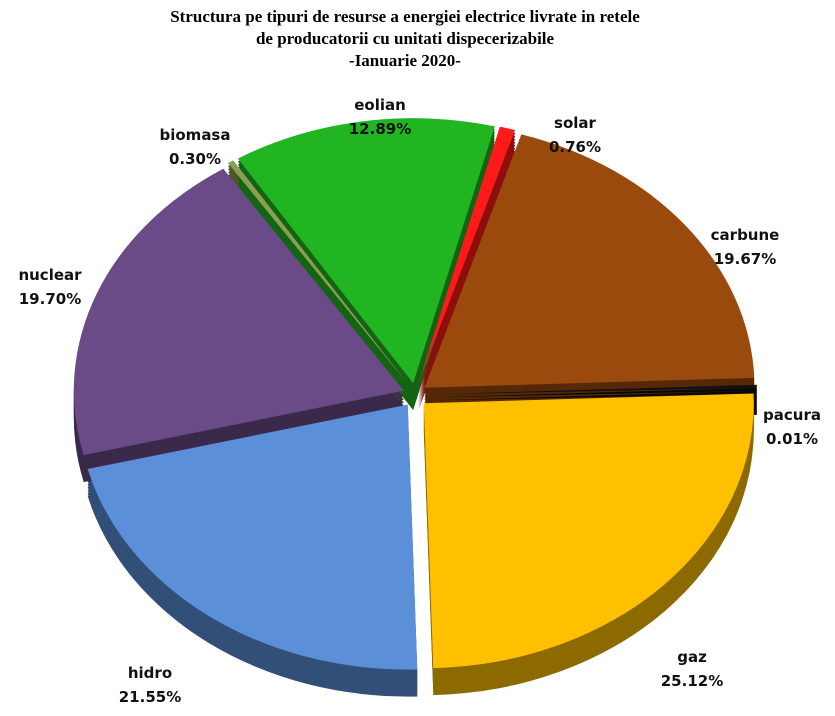 The height and width of the screenshot is (716, 835). What do you see at coordinates (792, 415) in the screenshot?
I see `slice-label: pacura` at bounding box center [792, 415].